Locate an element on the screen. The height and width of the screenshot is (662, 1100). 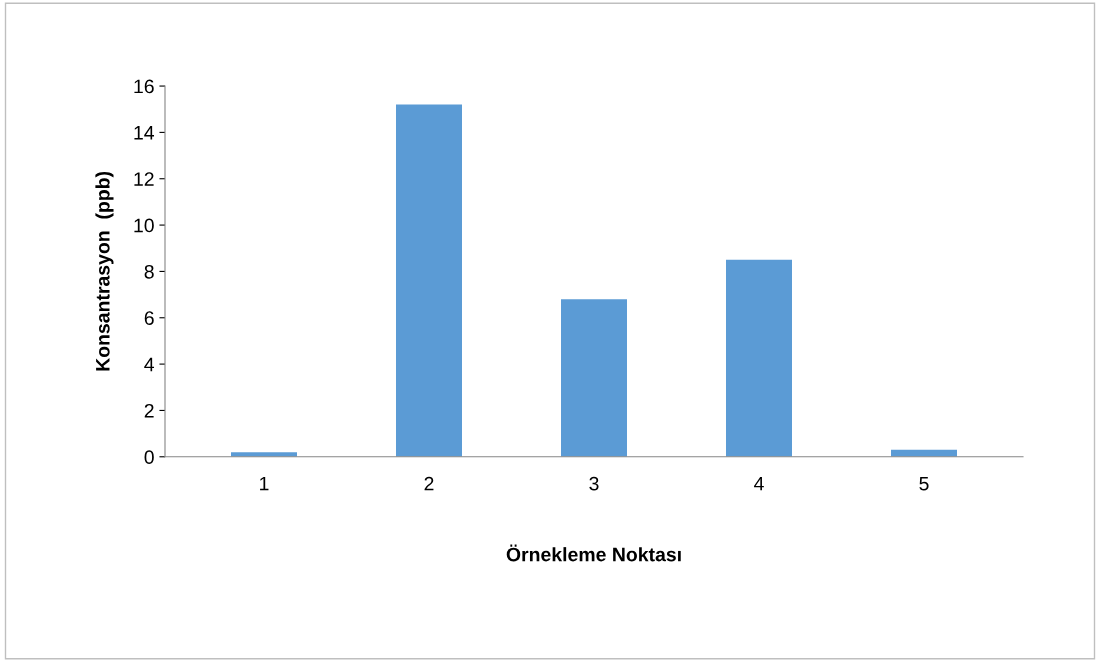
y-tick-label: 16 is located at coordinates (144, 86).